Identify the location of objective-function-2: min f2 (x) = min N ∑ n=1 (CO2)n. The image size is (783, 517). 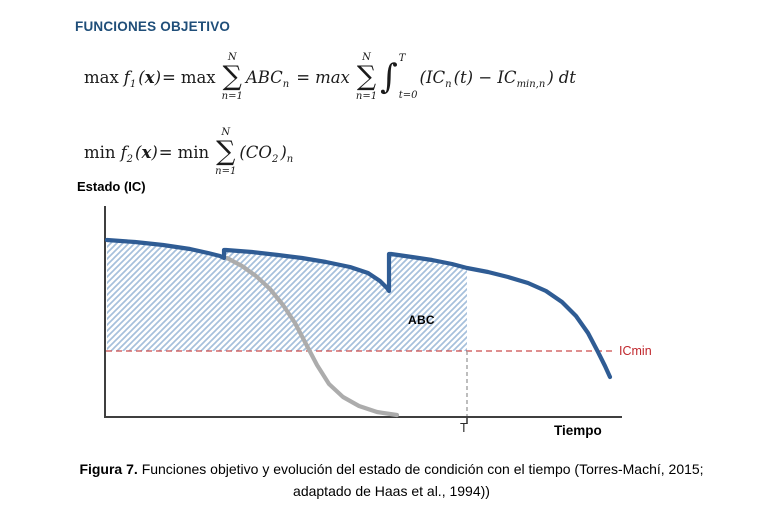
(192, 152).